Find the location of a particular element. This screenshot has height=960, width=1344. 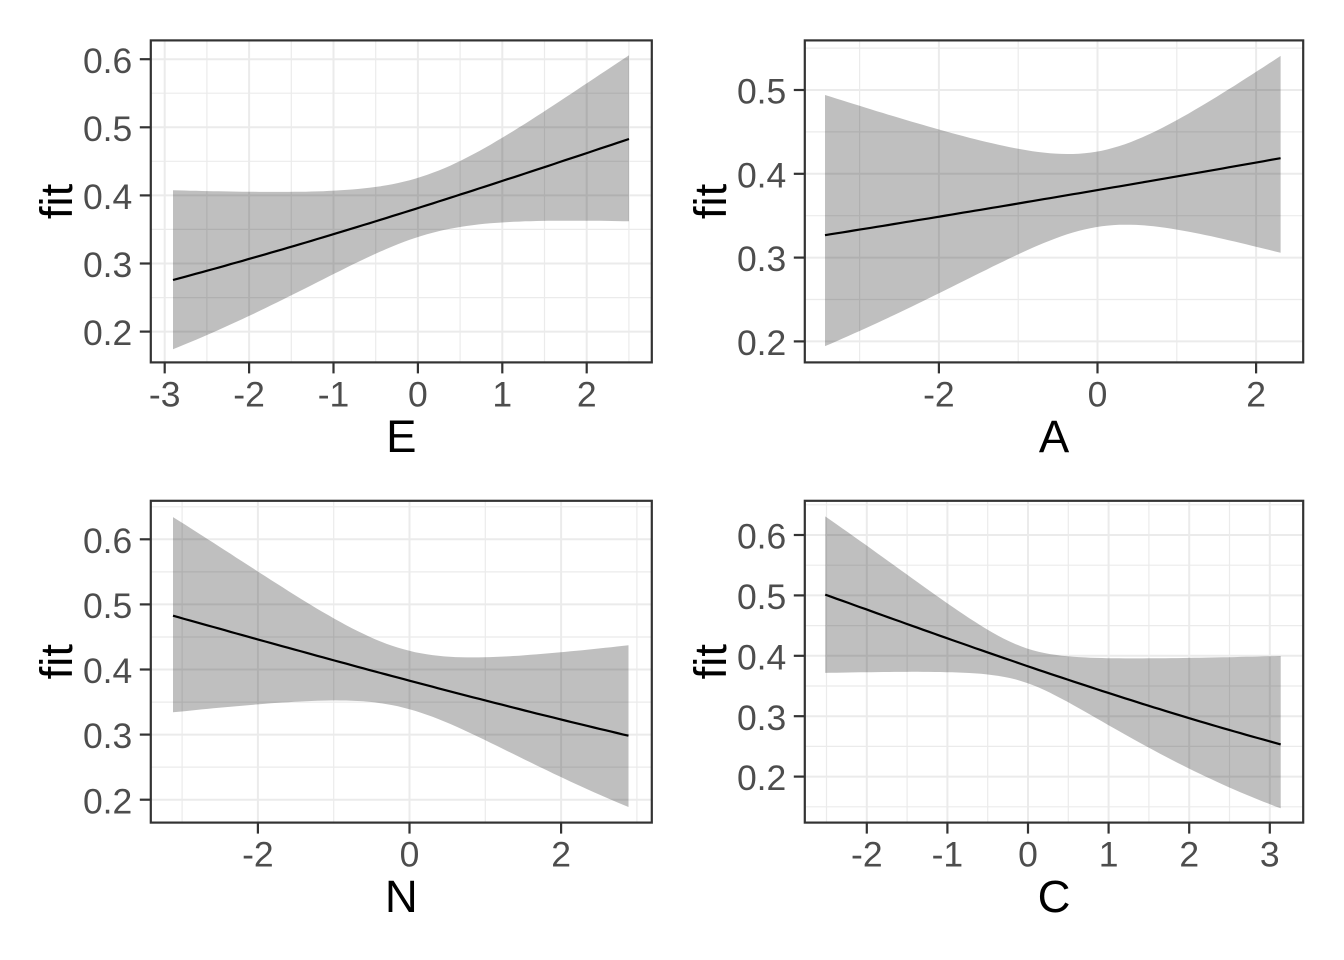

svg-text: N is located at coordinates (401, 896).